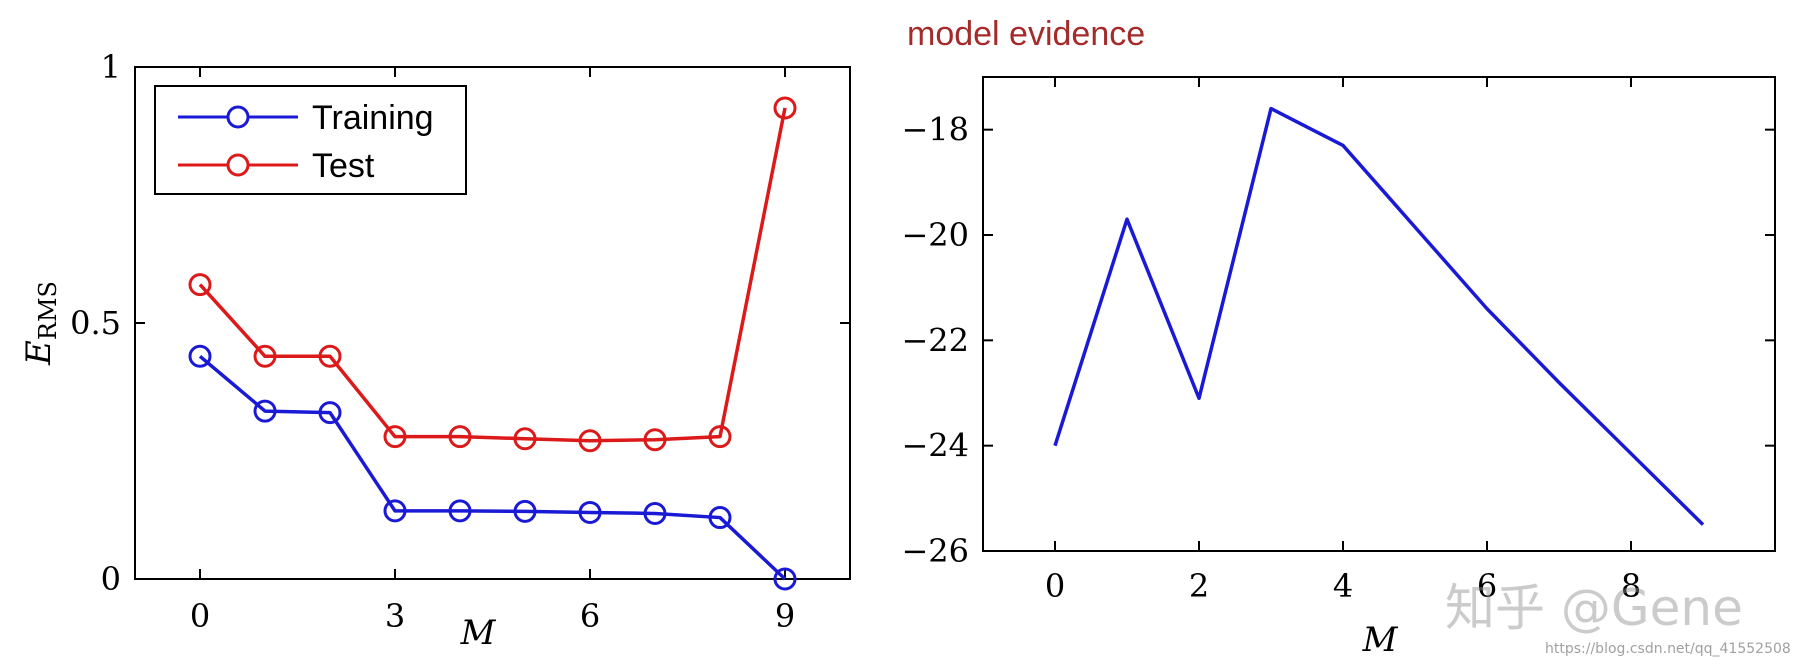 The image size is (1798, 668). What do you see at coordinates (935, 446) in the screenshot?
I see `y-tick-label: −24` at bounding box center [935, 446].